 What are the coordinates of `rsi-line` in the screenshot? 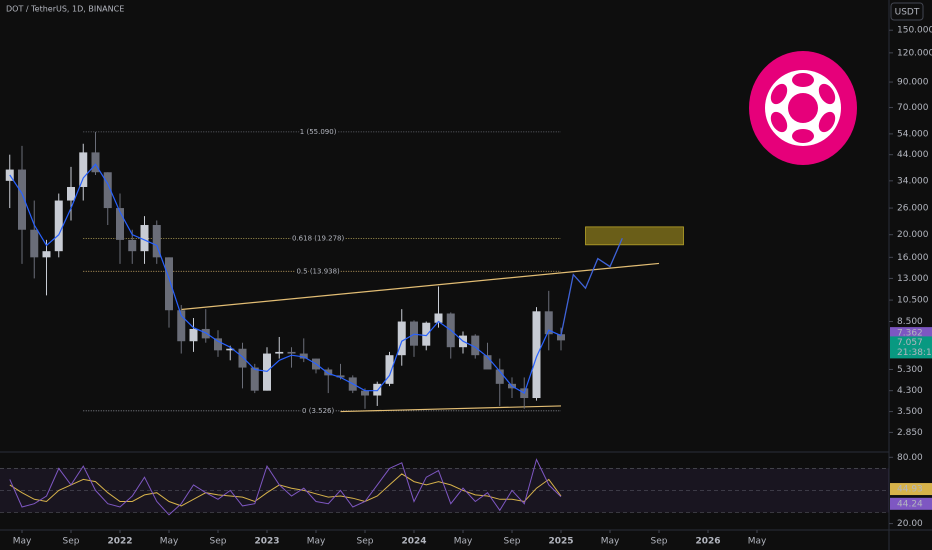 It's located at (285, 487).